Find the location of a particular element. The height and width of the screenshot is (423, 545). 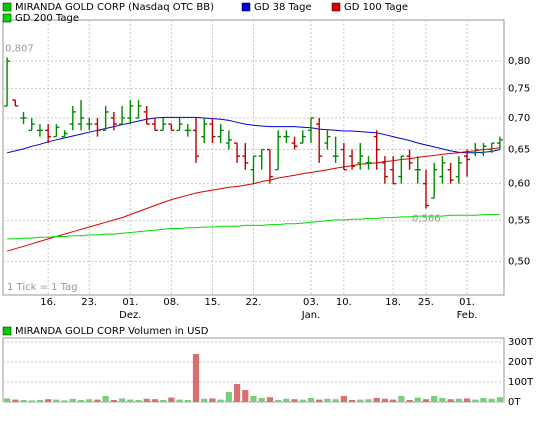

y-tick-label: 0,80 is located at coordinates (519, 61).